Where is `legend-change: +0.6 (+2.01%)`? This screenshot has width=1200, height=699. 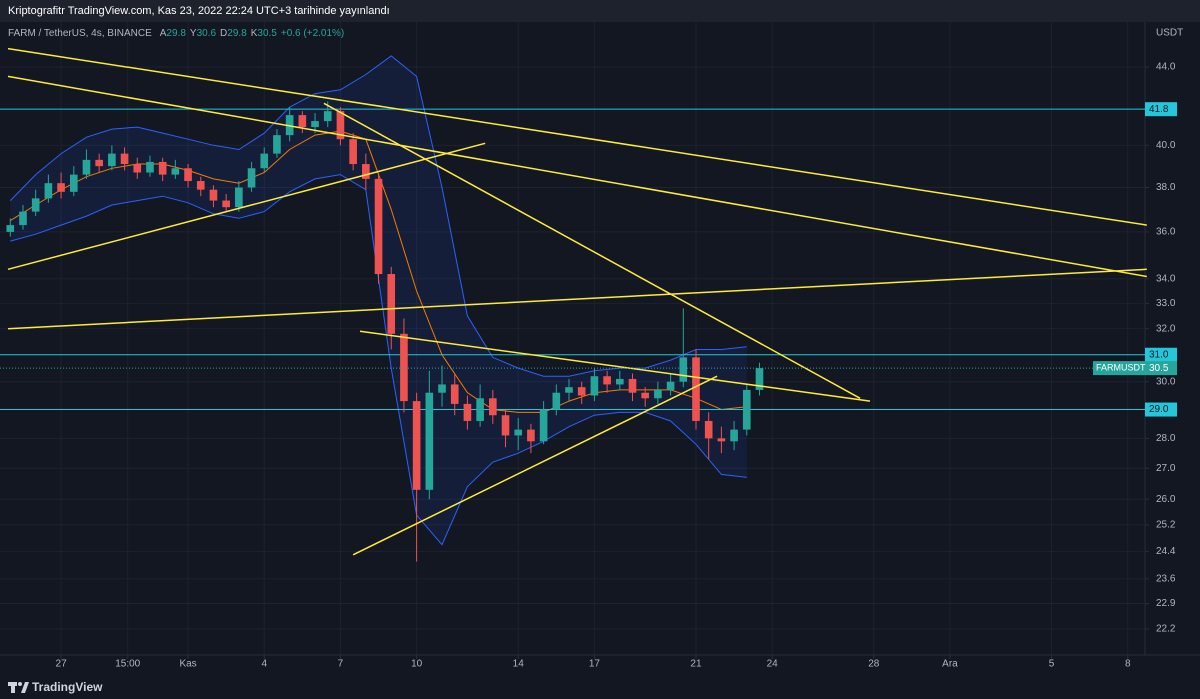
legend-change: +0.6 (+2.01%) is located at coordinates (312, 33).